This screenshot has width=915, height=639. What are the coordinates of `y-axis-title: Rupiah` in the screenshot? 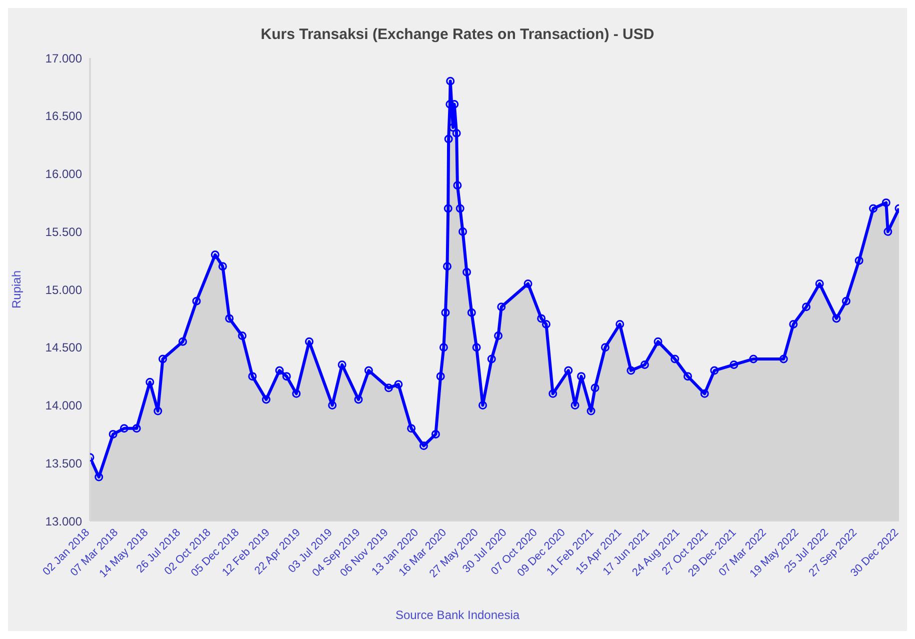 It's located at (16, 289).